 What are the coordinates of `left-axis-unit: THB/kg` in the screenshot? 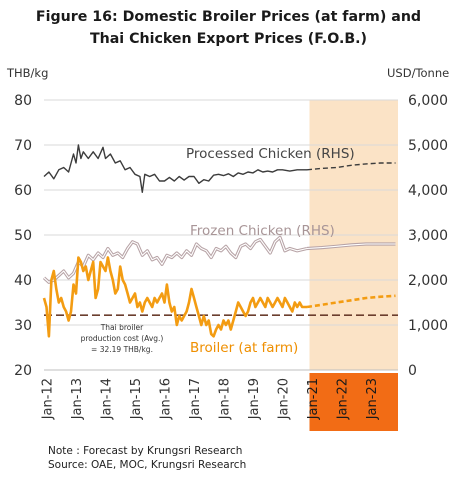 It's located at (27, 73).